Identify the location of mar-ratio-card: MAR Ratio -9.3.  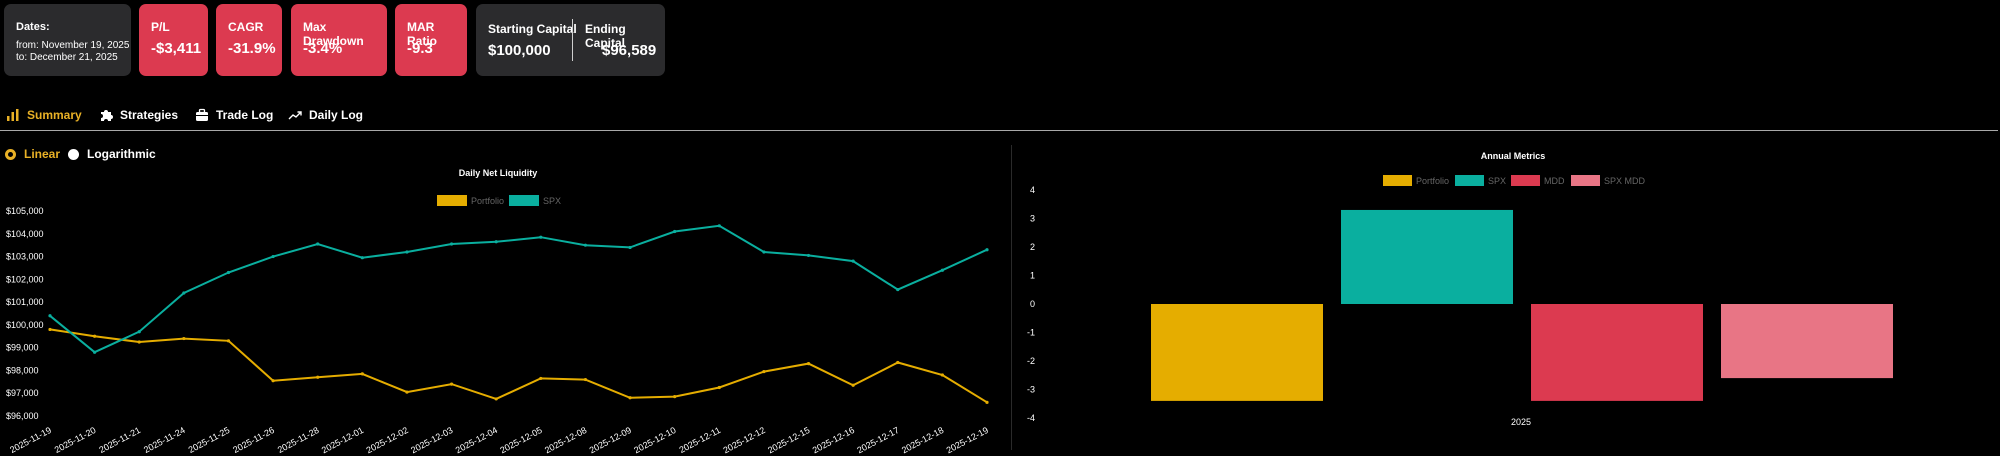
(431, 40).